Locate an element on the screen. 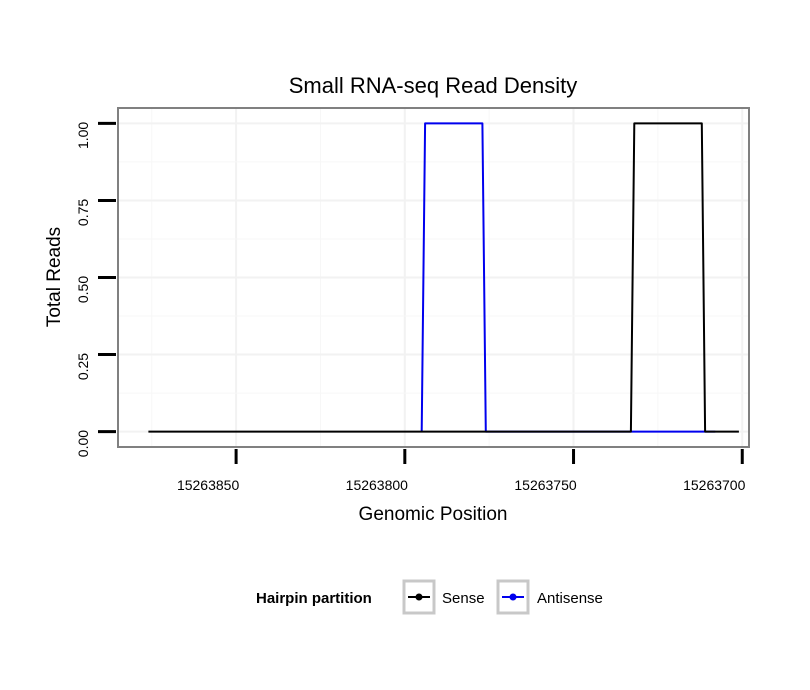  legend-point-sense is located at coordinates (419, 597).